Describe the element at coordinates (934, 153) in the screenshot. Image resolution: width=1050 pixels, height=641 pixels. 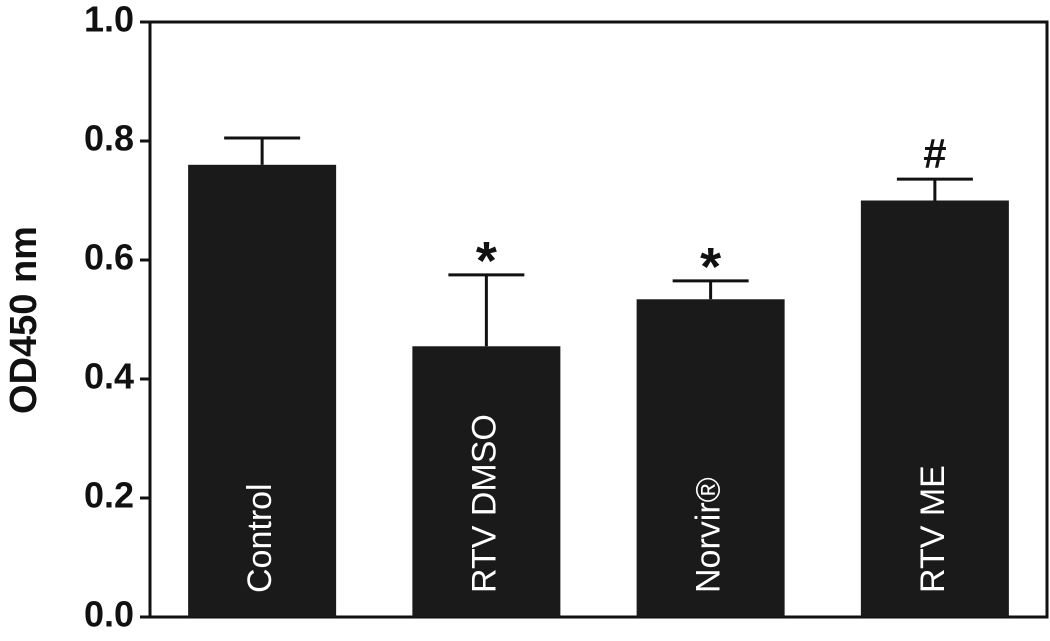
I see `significance-mark: #` at that location.